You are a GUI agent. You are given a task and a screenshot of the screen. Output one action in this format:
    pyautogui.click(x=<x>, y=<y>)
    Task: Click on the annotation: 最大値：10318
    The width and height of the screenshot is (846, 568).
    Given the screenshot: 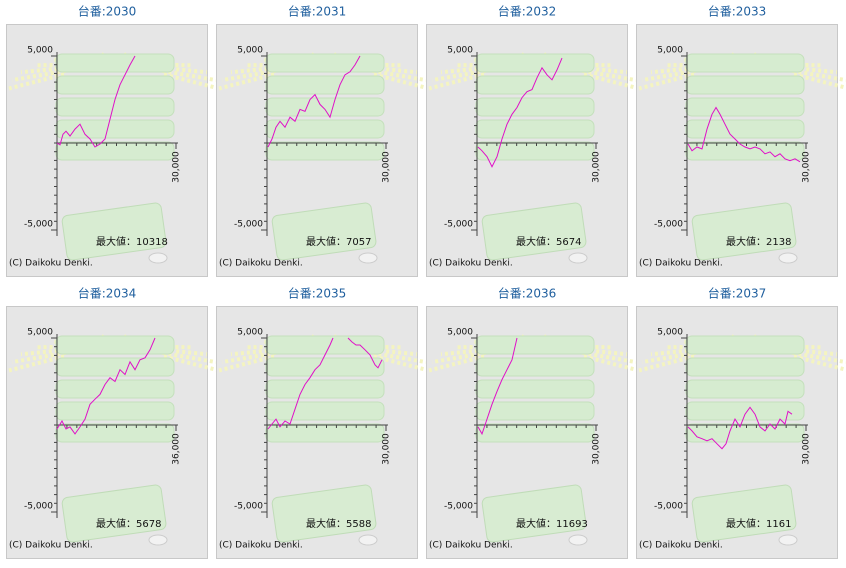 What is the action you would take?
    pyautogui.click(x=132, y=241)
    